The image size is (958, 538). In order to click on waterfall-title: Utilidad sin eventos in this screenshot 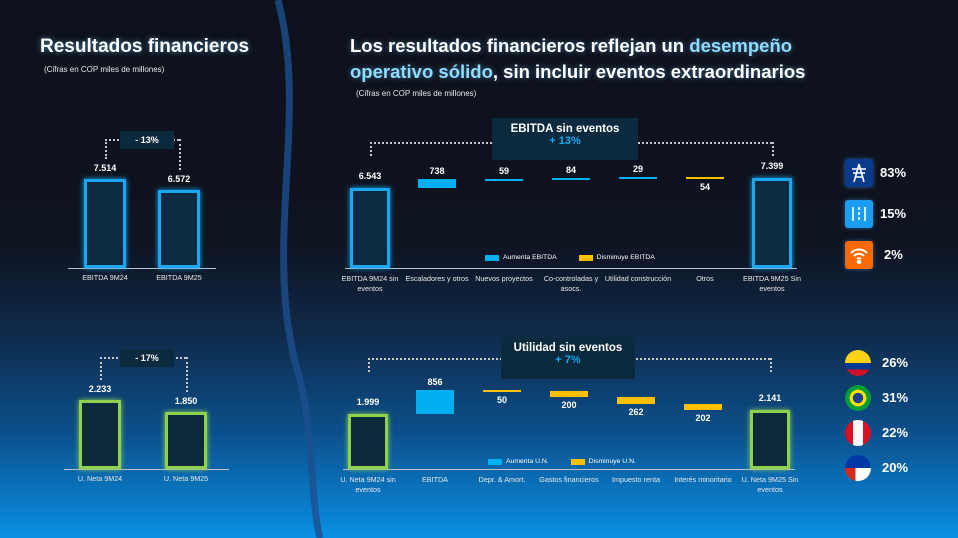, I will do `click(568, 348)`.